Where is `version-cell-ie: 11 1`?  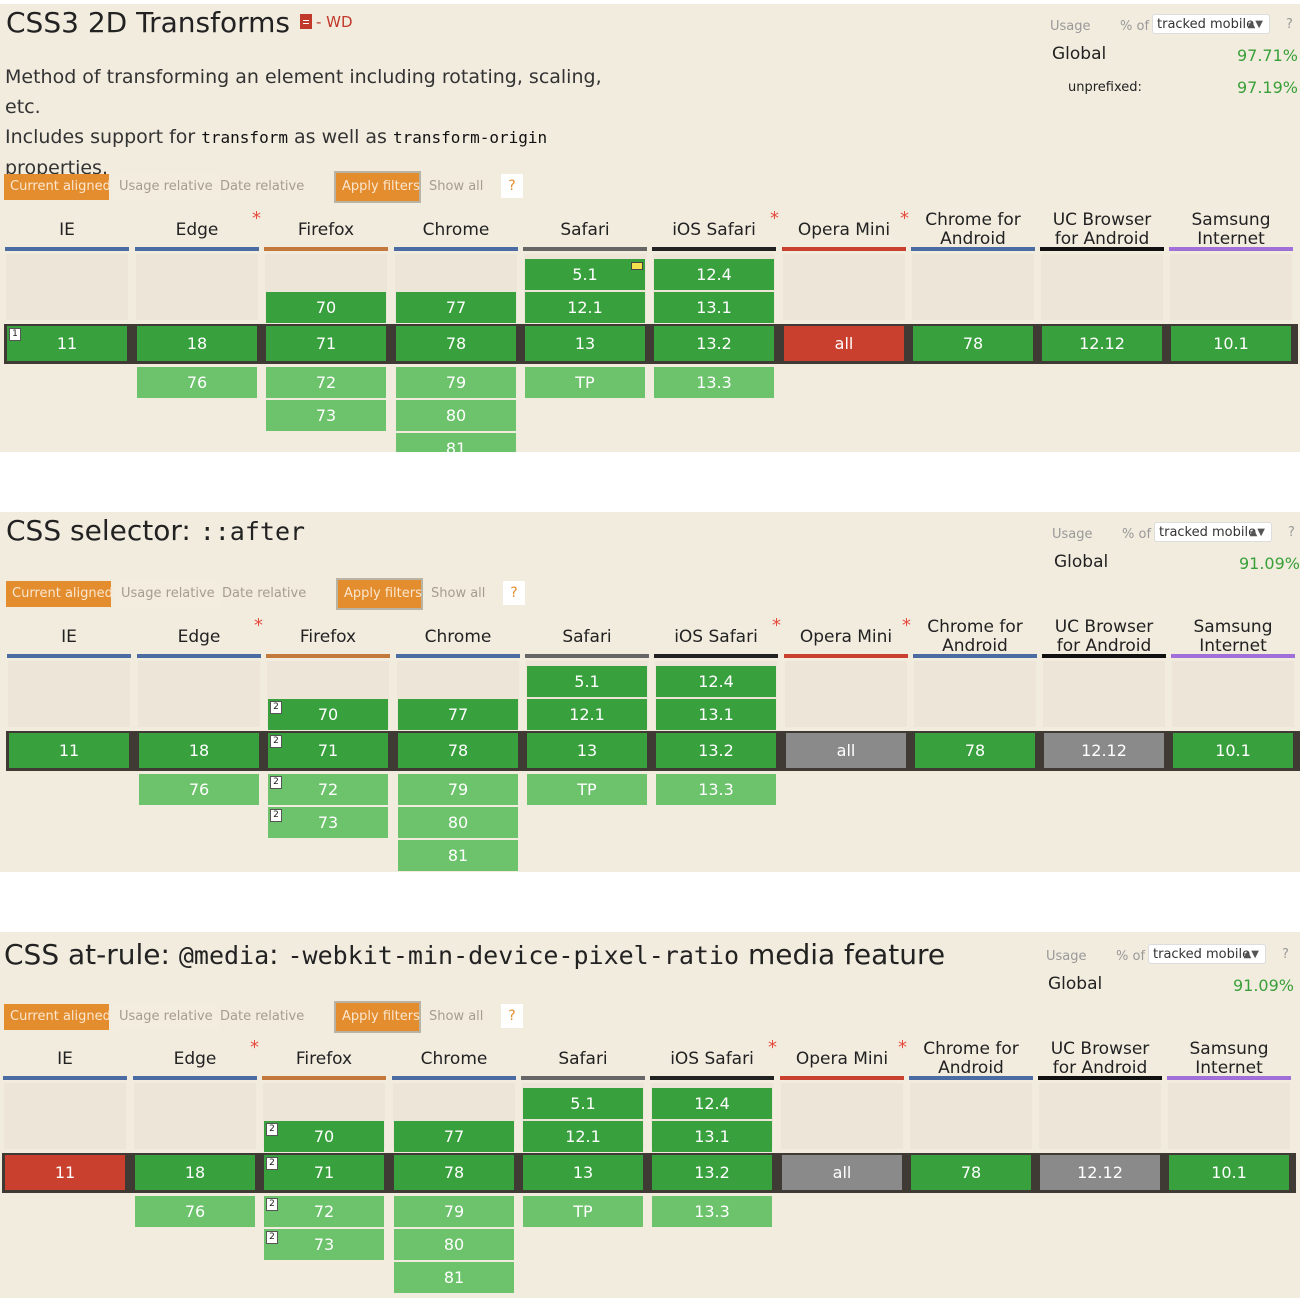 version-cell-ie: 11 1 is located at coordinates (67, 343).